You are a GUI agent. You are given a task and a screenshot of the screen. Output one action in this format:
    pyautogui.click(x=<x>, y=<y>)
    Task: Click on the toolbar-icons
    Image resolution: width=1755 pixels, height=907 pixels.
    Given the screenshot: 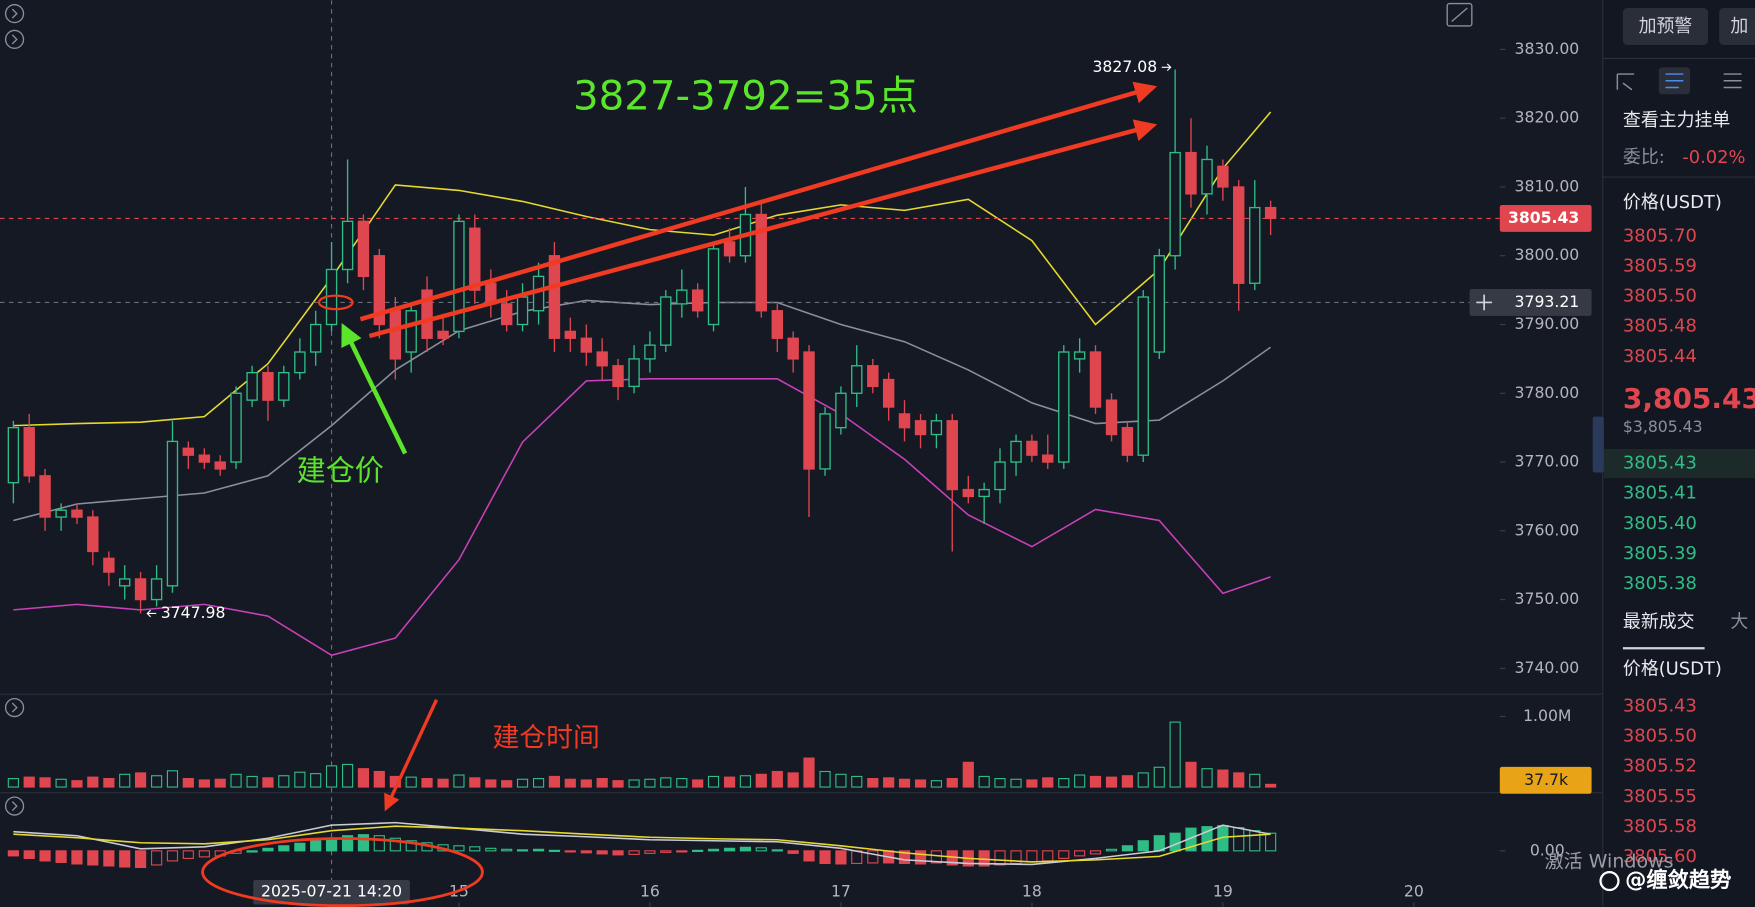 What is the action you would take?
    pyautogui.click(x=1679, y=81)
    